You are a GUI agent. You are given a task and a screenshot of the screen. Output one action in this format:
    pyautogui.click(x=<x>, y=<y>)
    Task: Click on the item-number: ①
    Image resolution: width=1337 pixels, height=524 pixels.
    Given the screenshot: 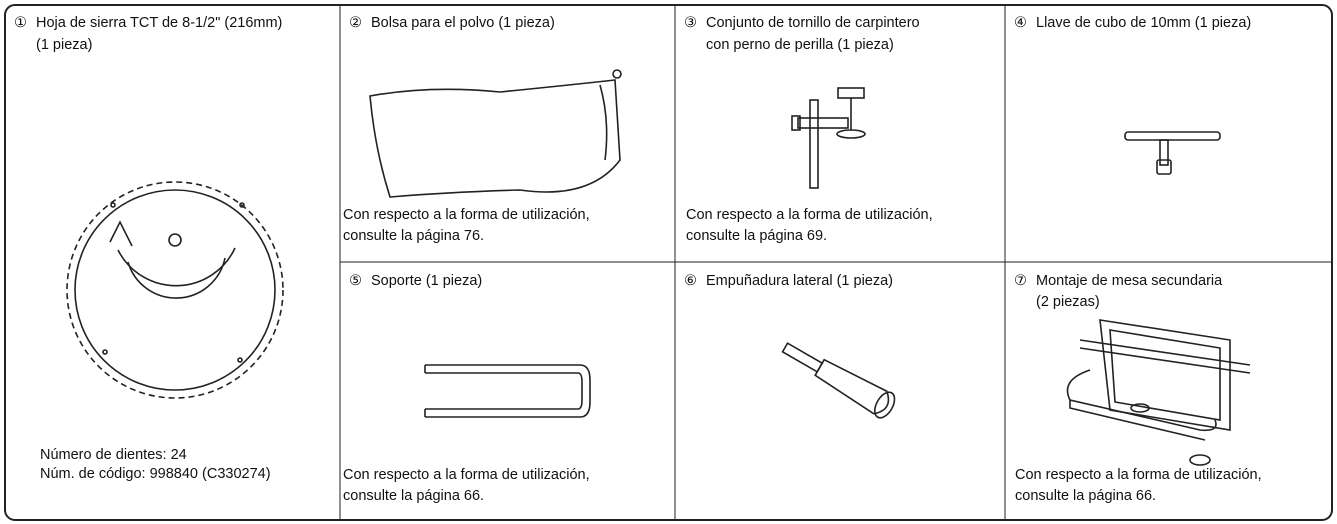 What is the action you would take?
    pyautogui.click(x=20, y=23)
    